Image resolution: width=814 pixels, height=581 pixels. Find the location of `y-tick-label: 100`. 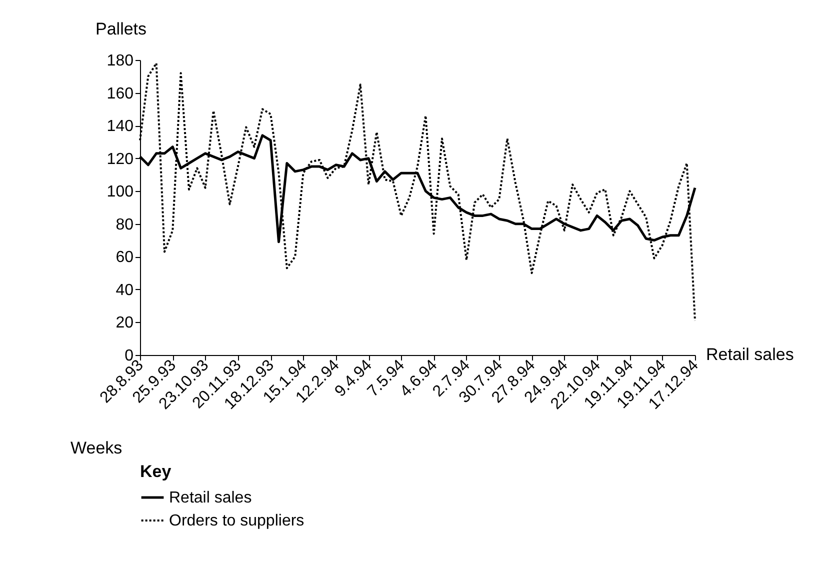

y-tick-label: 100 is located at coordinates (120, 192).